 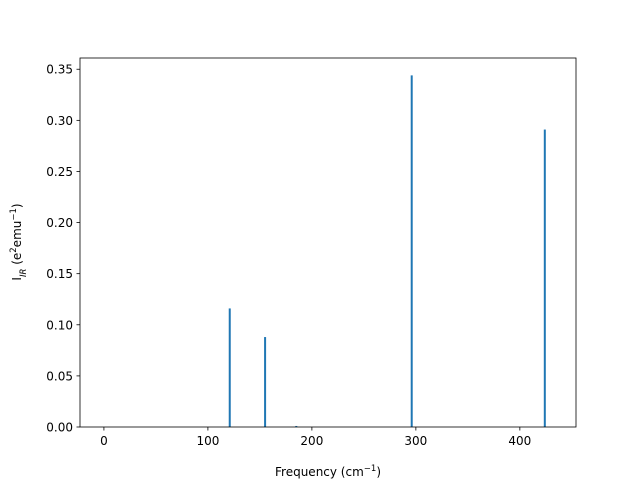 What do you see at coordinates (104, 441) in the screenshot?
I see `x-tick-label: 0` at bounding box center [104, 441].